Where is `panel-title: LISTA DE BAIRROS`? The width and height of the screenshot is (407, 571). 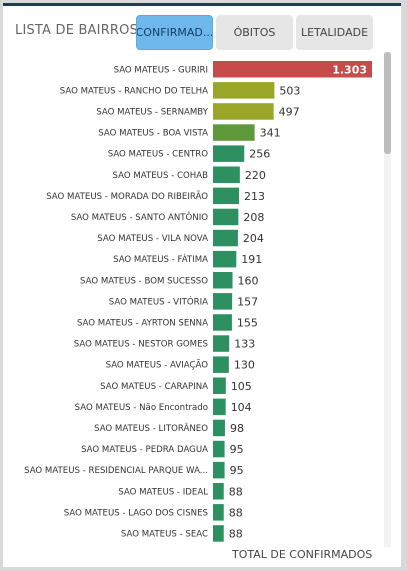
panel-title: LISTA DE BAIRROS is located at coordinates (77, 30).